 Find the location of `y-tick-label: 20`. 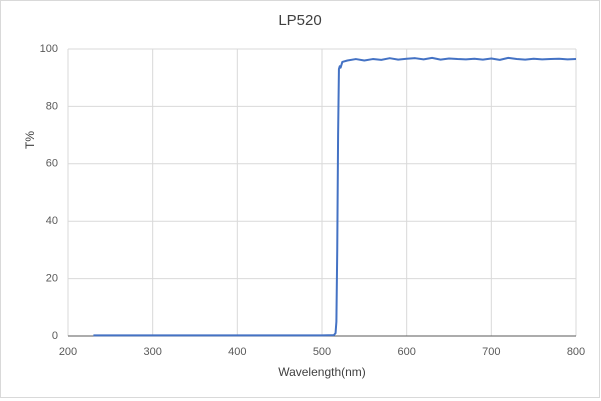

y-tick-label: 20 is located at coordinates (52, 279).